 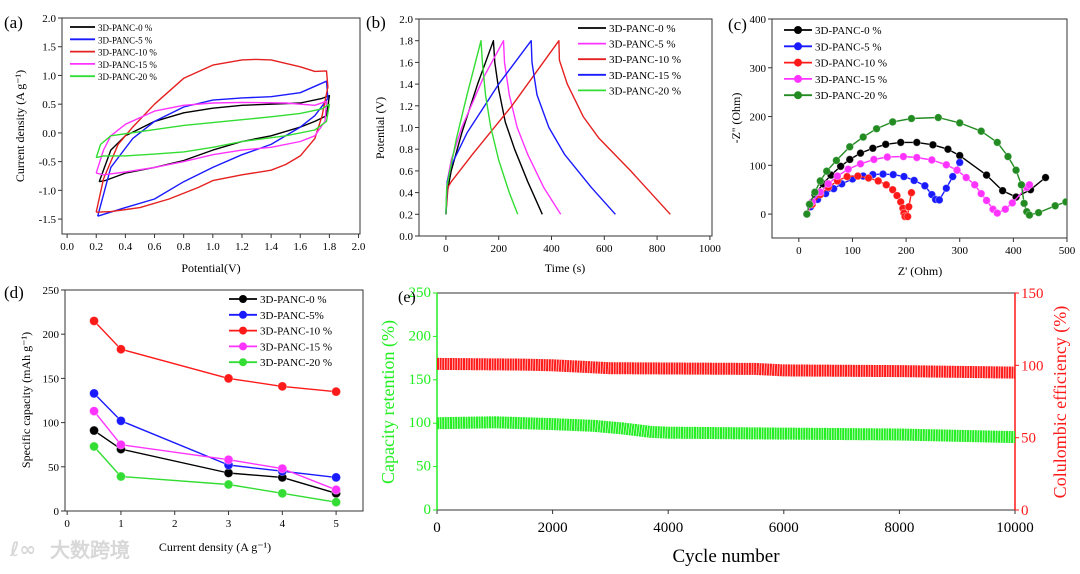 What do you see at coordinates (446, 249) in the screenshot?
I see `x-tick-label: 0` at bounding box center [446, 249].